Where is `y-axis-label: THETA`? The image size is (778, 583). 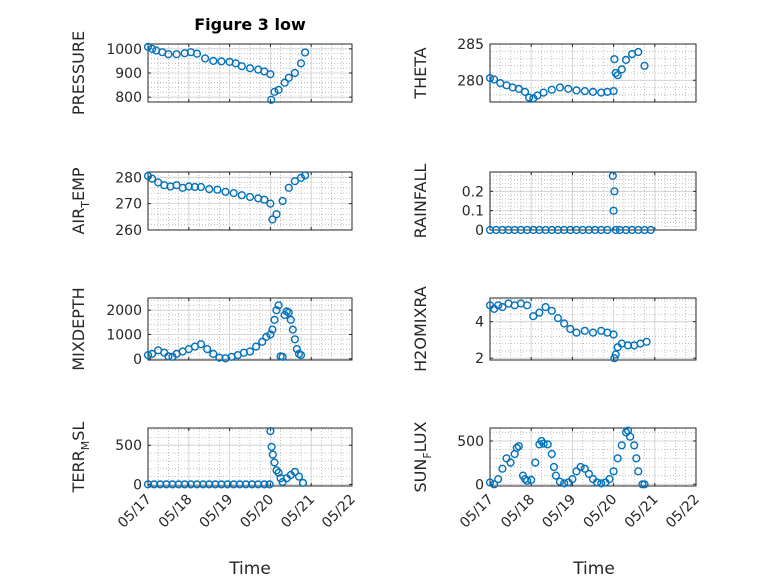 y-axis-label: THETA is located at coordinates (420, 73).